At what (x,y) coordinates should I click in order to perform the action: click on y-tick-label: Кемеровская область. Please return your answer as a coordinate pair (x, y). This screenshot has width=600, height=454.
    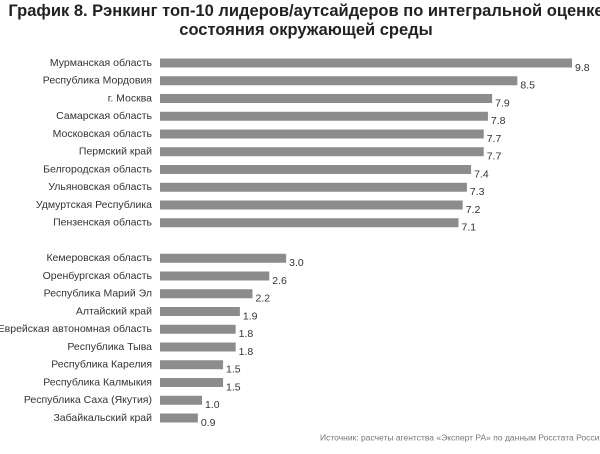
    Looking at the image, I should click on (99, 258).